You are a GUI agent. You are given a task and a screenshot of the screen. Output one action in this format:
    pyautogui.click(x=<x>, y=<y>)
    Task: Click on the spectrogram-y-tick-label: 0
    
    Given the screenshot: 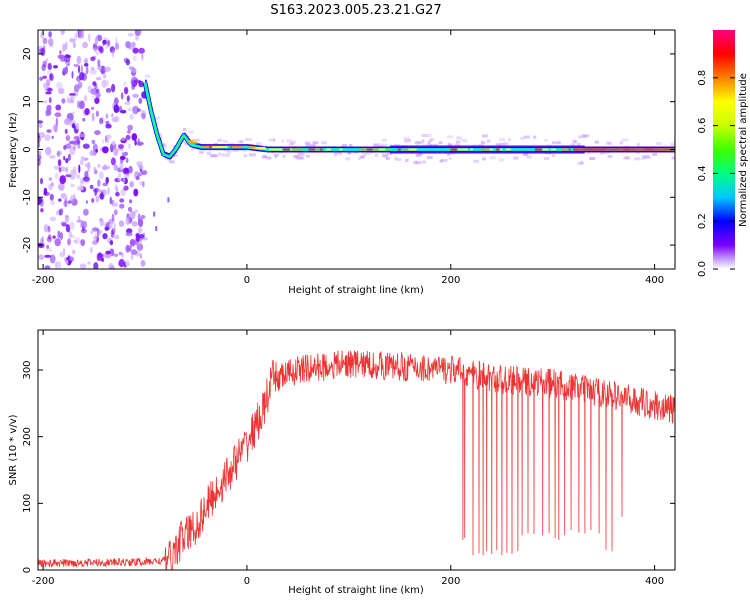 What is the action you would take?
    pyautogui.click(x=27, y=149)
    